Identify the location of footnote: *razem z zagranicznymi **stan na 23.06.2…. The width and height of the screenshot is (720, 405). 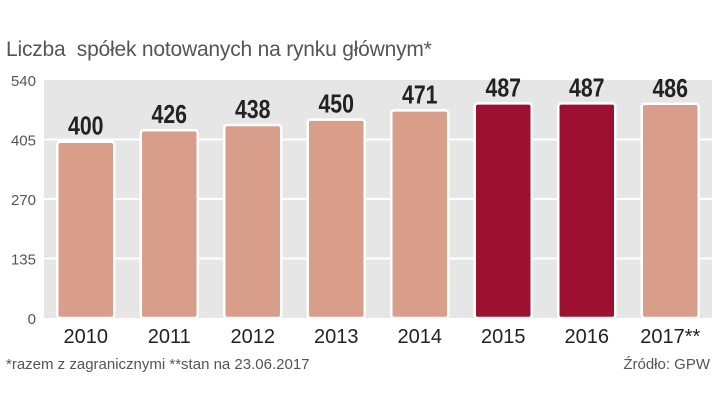
(158, 364).